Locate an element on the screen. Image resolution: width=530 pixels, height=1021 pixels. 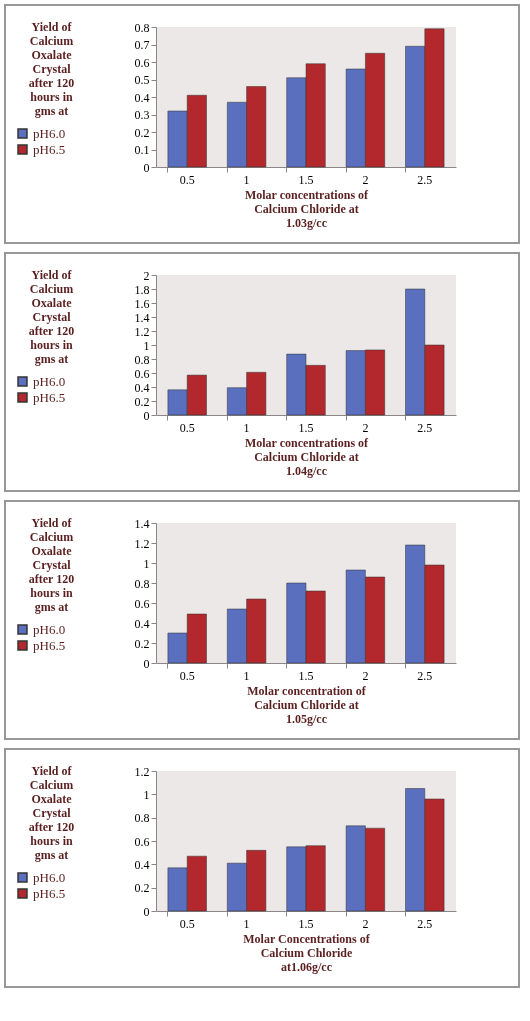
y-tick-label: 0.7 is located at coordinates (142, 45).